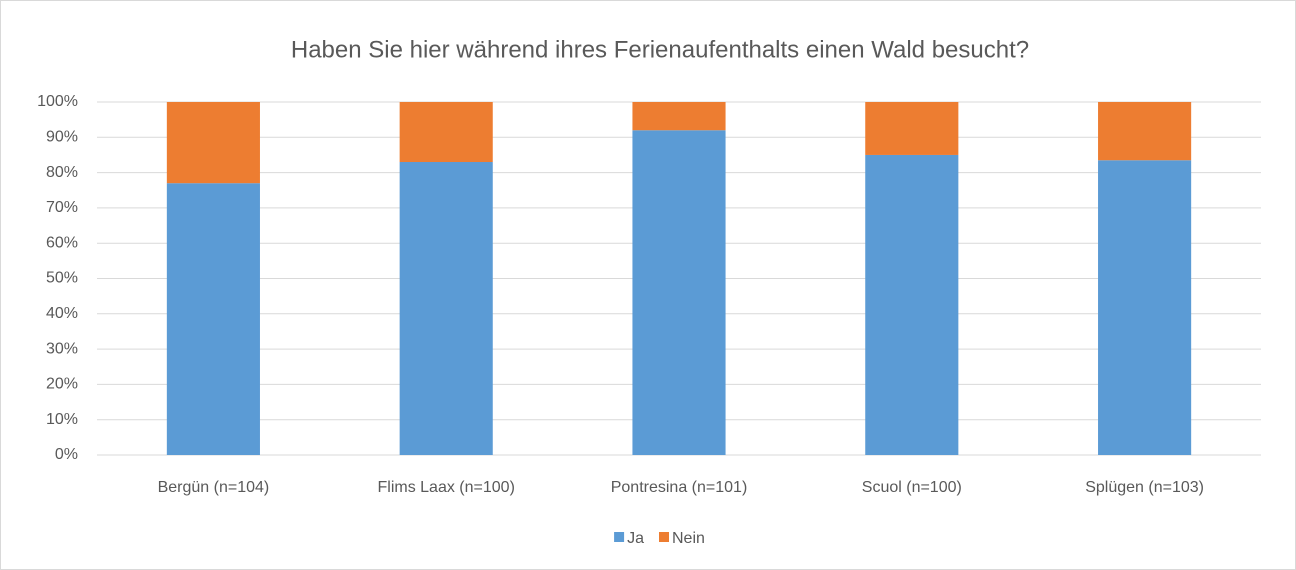 The width and height of the screenshot is (1296, 570). Describe the element at coordinates (62, 172) in the screenshot. I see `y-tick-label: 80%` at that location.